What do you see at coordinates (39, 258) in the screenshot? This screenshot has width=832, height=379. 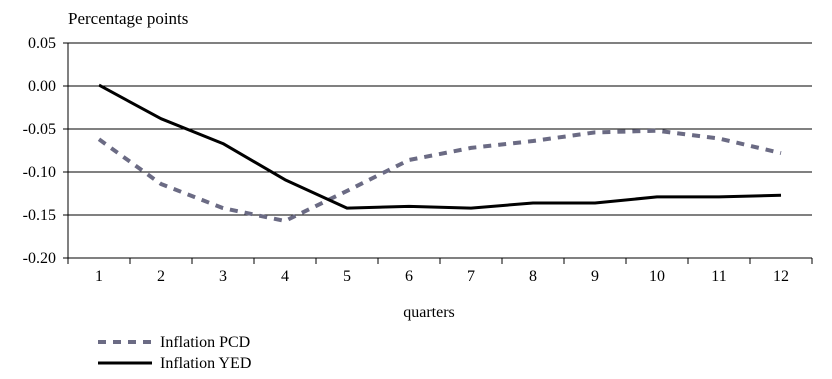 I see `y-tick-label: -0.20` at bounding box center [39, 258].